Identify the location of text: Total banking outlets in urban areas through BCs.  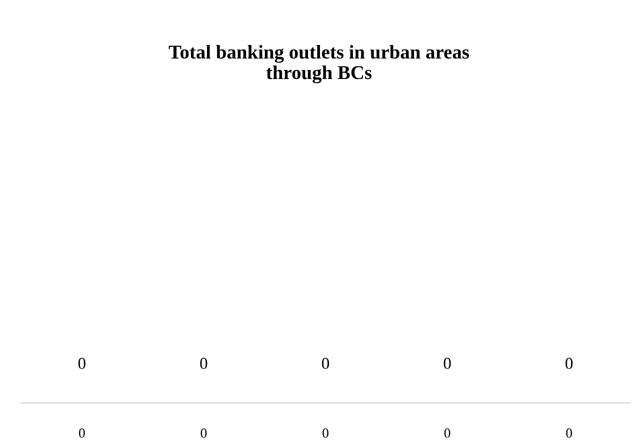
(319, 64).